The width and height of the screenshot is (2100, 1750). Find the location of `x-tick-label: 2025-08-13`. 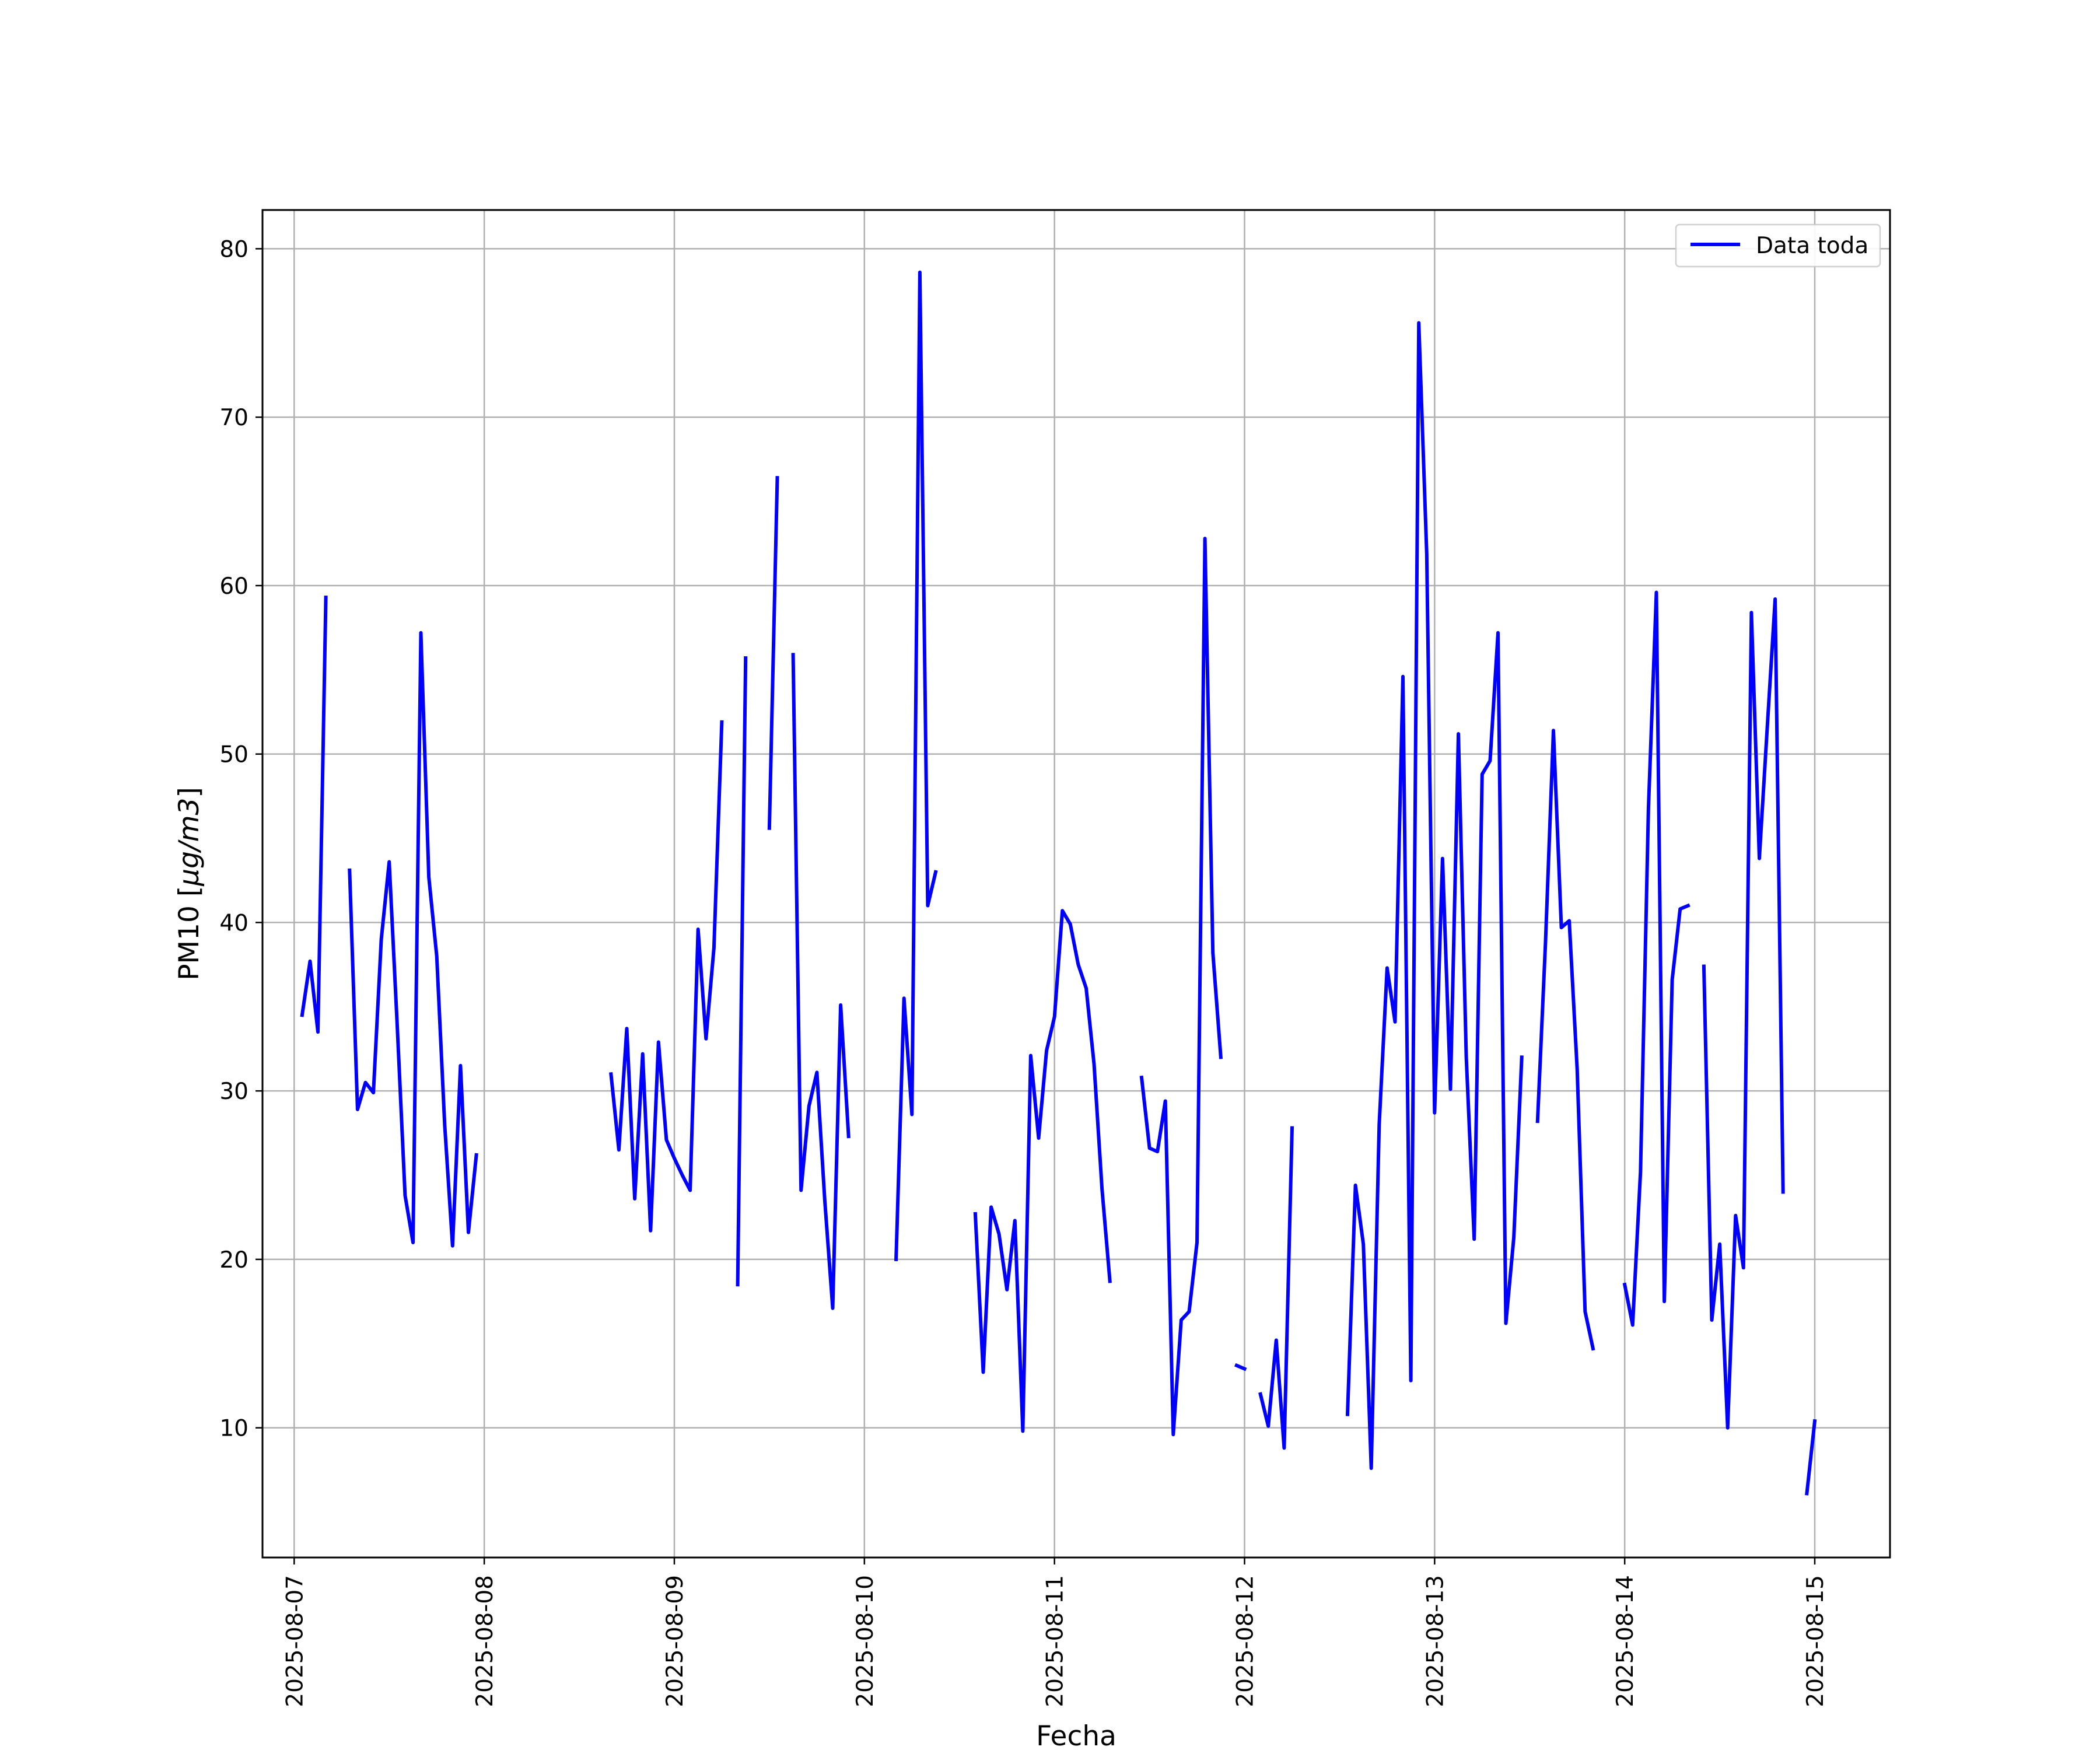

x-tick-label: 2025-08-13 is located at coordinates (1435, 1641).